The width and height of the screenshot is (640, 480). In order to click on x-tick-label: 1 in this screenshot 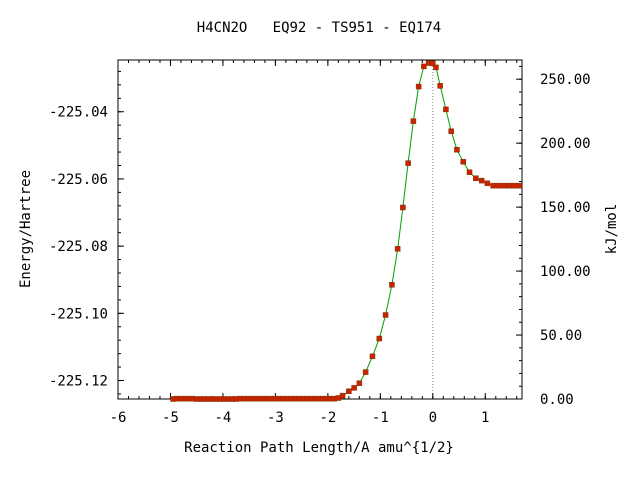, I will do `click(485, 418)`.